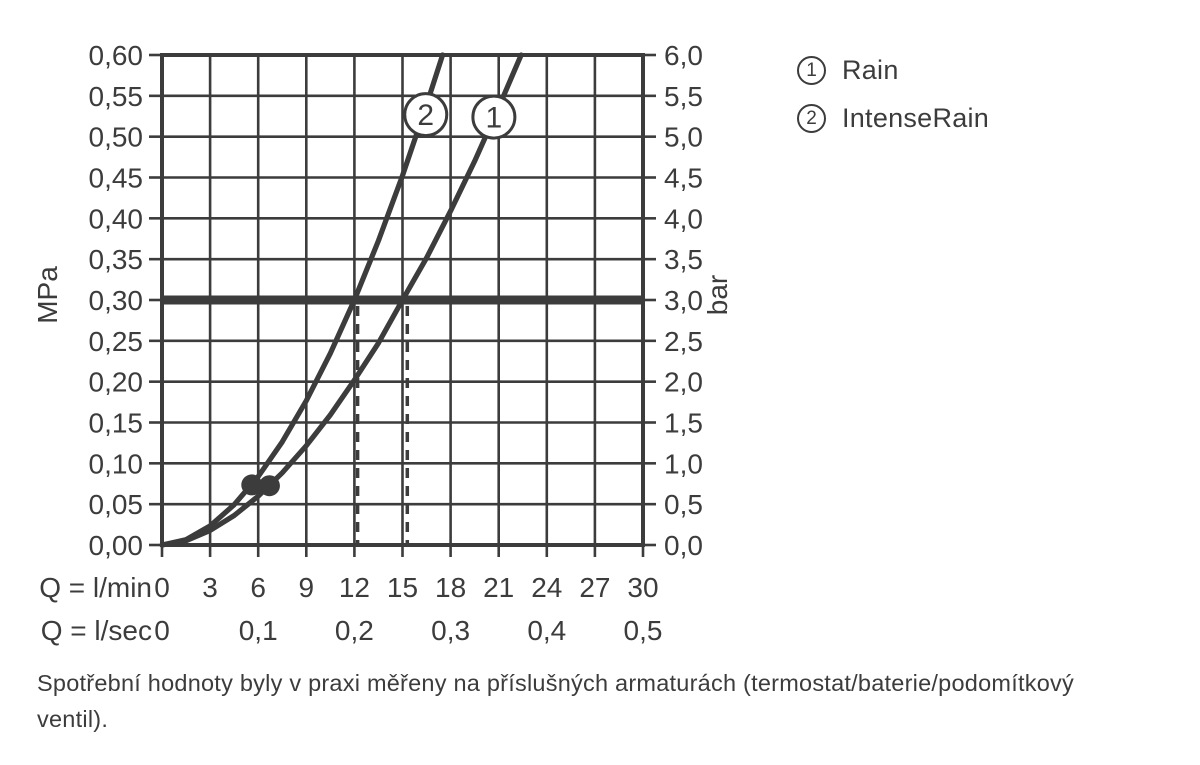  I want to click on caption-line-2: ventil)., so click(73, 719).